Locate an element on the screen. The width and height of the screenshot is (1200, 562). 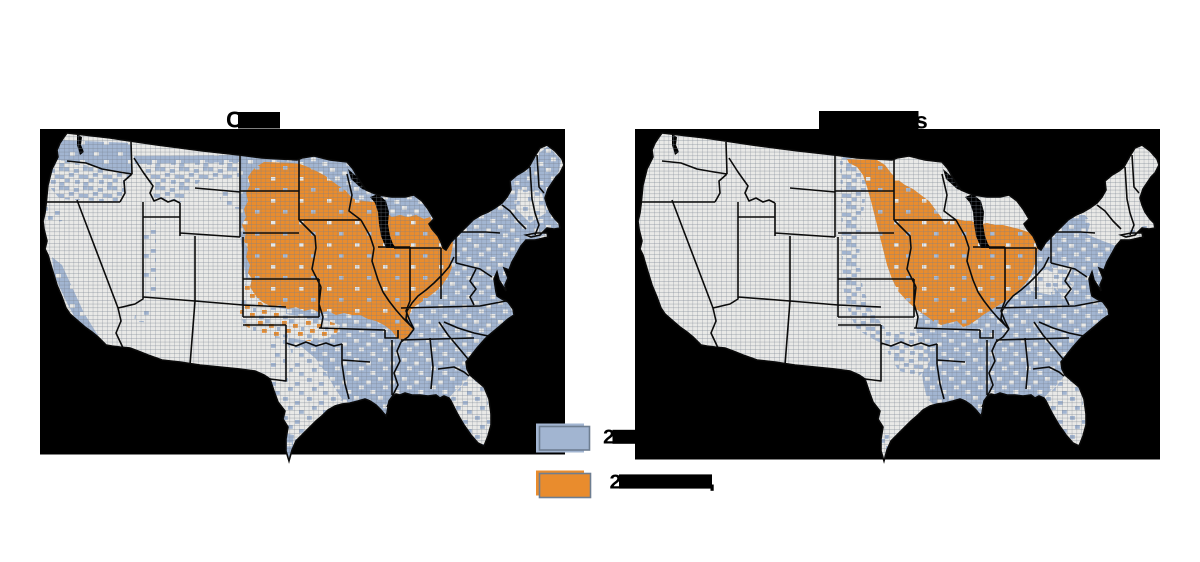
svg-text: s is located at coordinates (921, 121).